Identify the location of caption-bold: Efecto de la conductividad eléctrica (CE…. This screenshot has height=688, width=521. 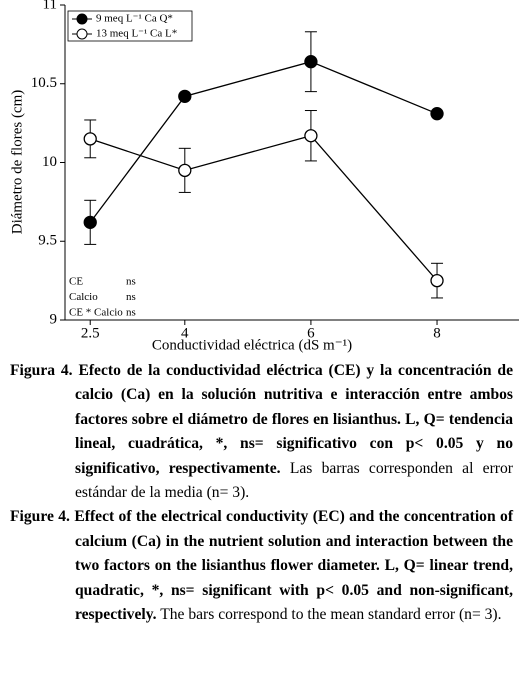
(294, 419).